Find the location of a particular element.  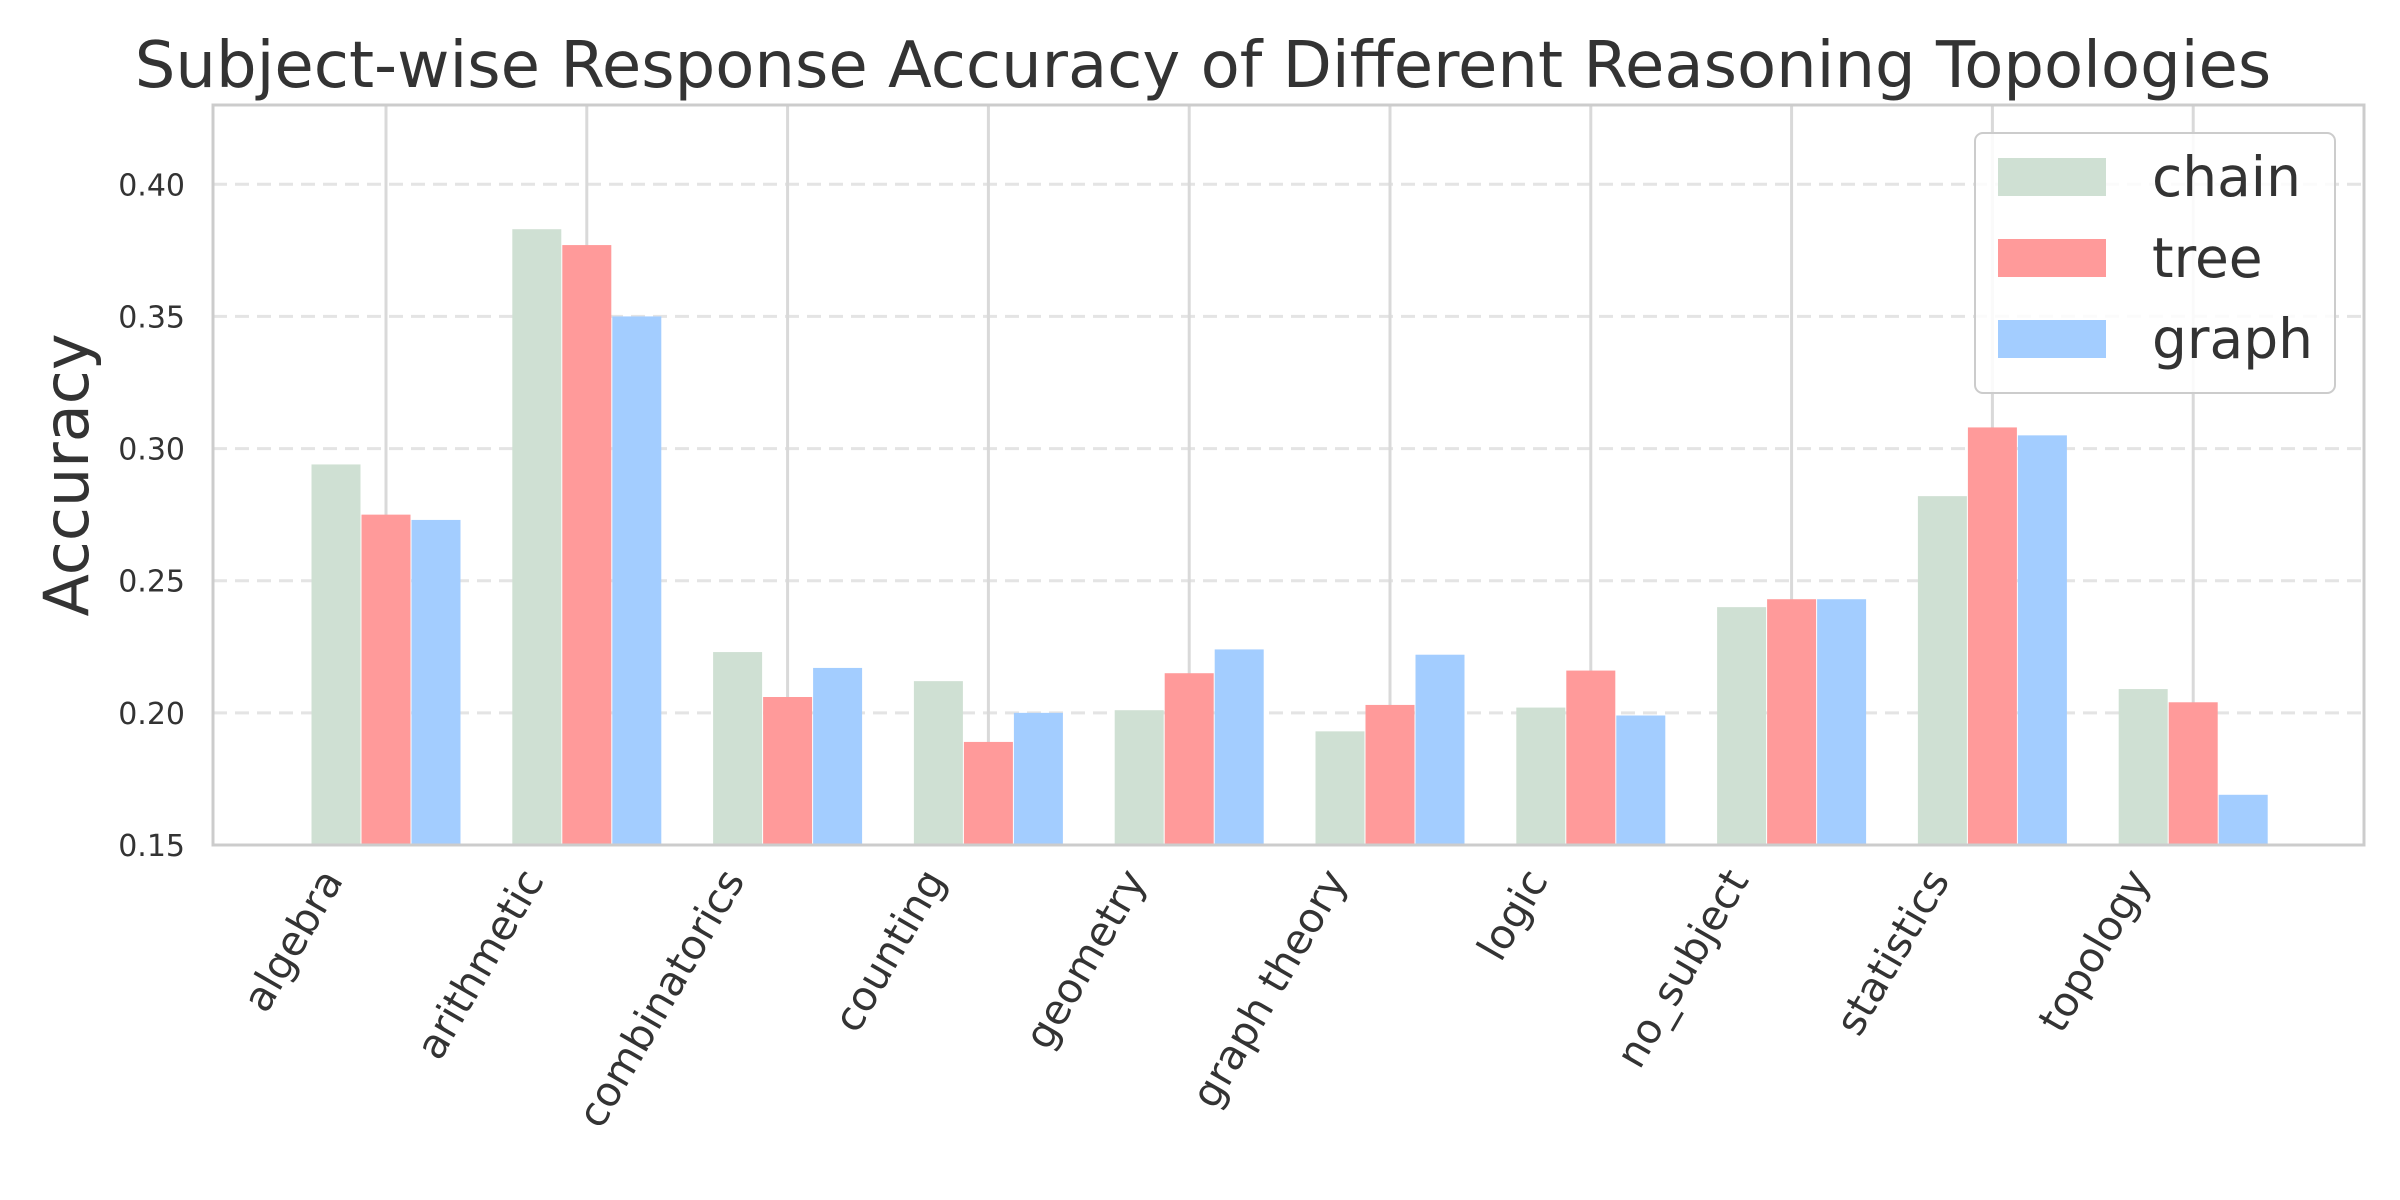

y-tick-label: 0.30 is located at coordinates (151, 450).